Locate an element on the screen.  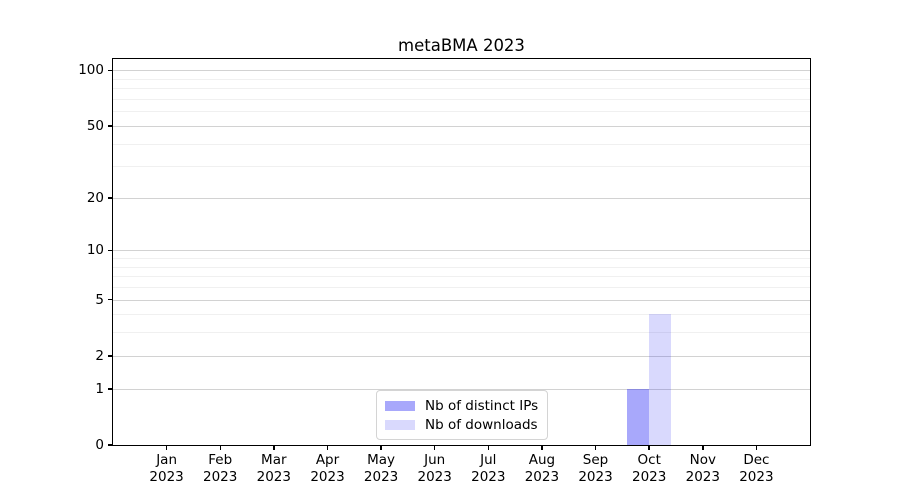
y-tick-label-20: 20 is located at coordinates (95, 197).